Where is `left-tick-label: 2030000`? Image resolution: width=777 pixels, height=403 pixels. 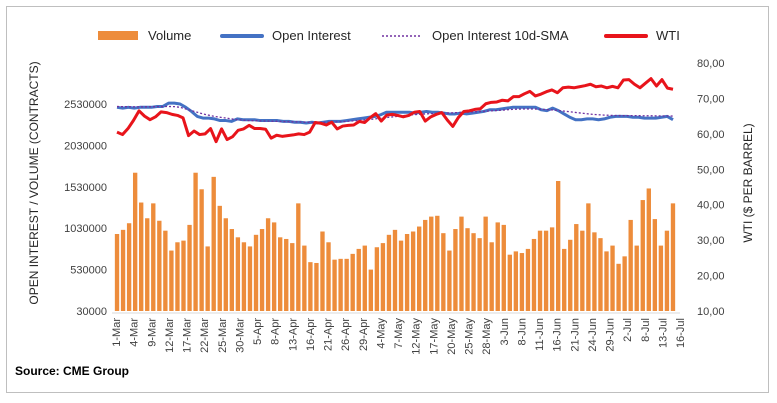
left-tick-label: 2030000 is located at coordinates (85, 146).